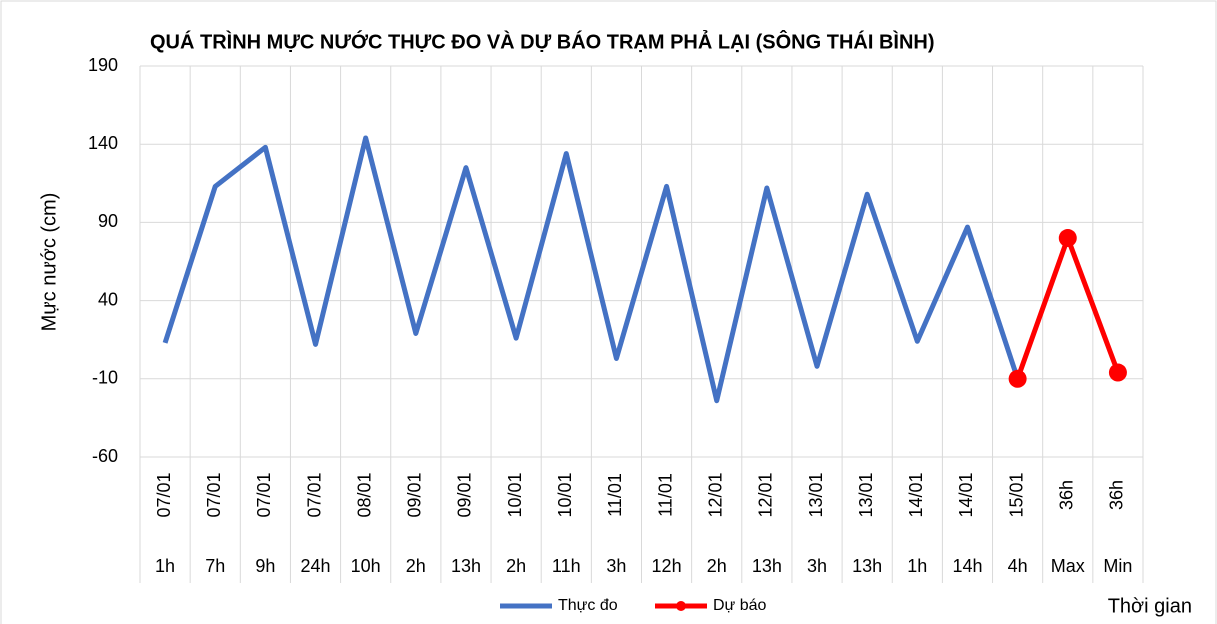  What do you see at coordinates (566, 566) in the screenshot?
I see `x-tick-time: 11h` at bounding box center [566, 566].